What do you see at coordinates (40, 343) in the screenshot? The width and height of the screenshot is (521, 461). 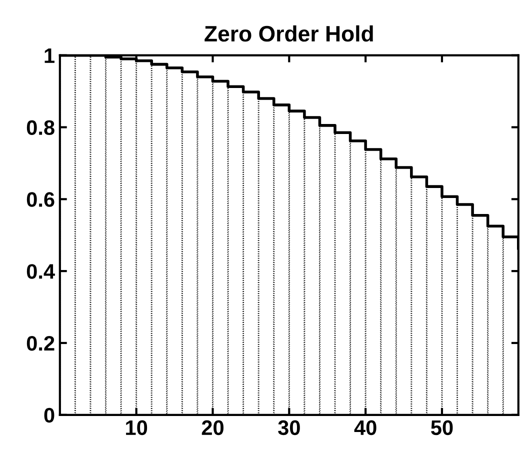 I see `y-tick-label: 0.2` at bounding box center [40, 343].